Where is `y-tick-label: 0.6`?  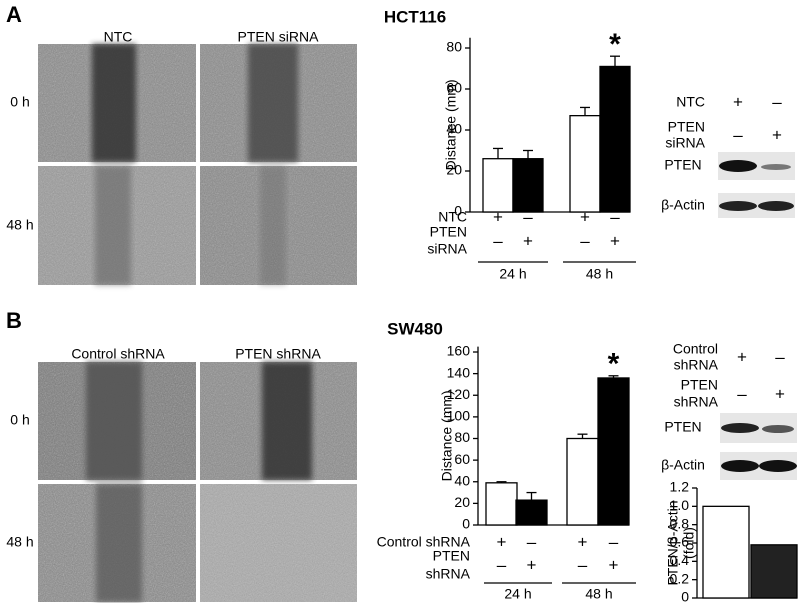 y-tick-label: 0.6 is located at coordinates (680, 542).